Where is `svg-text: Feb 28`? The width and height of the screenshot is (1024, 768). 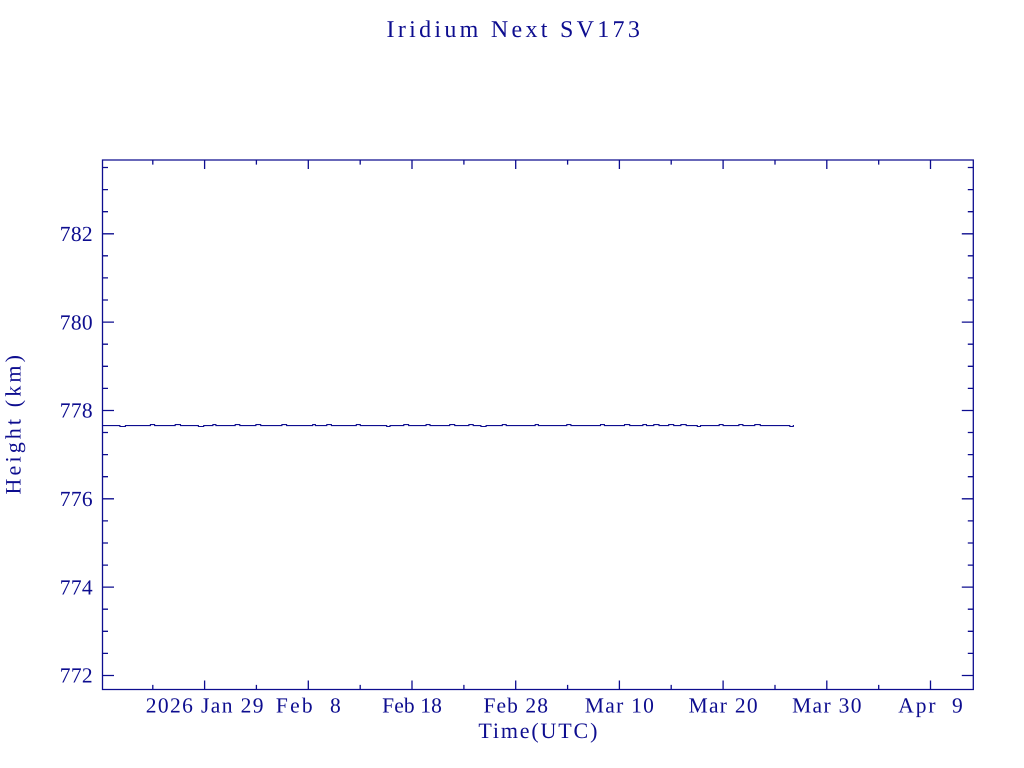 svg-text: Feb 28 is located at coordinates (515, 706).